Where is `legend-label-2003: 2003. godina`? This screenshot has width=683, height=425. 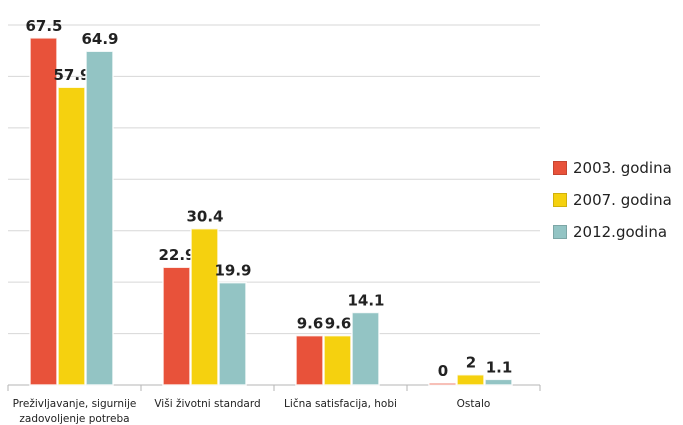
legend-label-2003: 2003. godina is located at coordinates (622, 168).